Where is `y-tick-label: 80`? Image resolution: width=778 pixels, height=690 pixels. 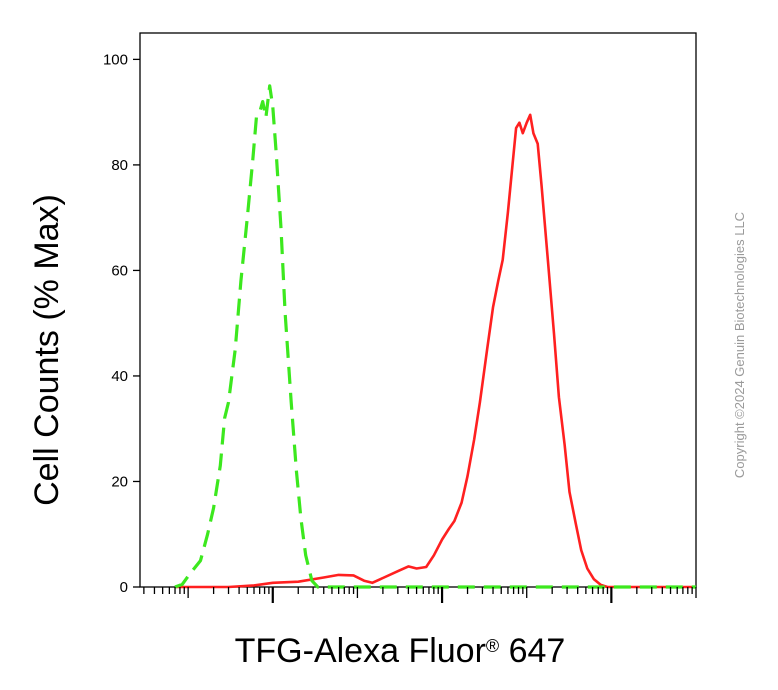
y-tick-label: 80 is located at coordinates (119, 165).